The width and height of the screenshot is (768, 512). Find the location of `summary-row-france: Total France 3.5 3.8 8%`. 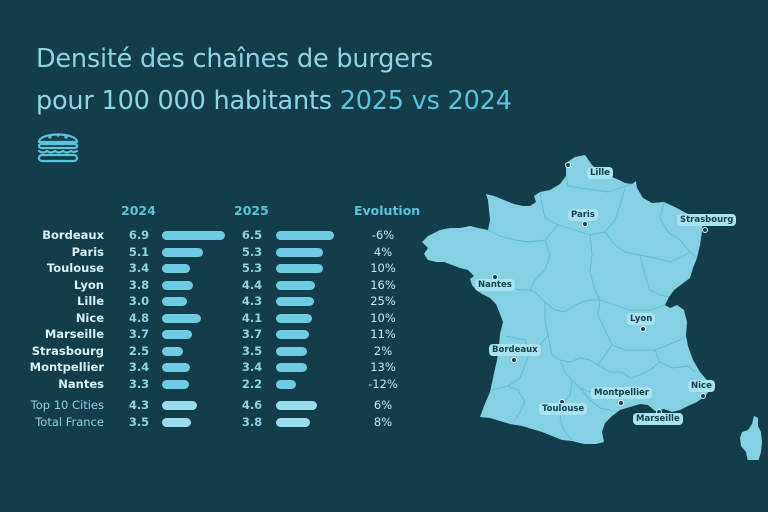

summary-row-france: Total France 3.5 3.8 8% is located at coordinates (210, 423).